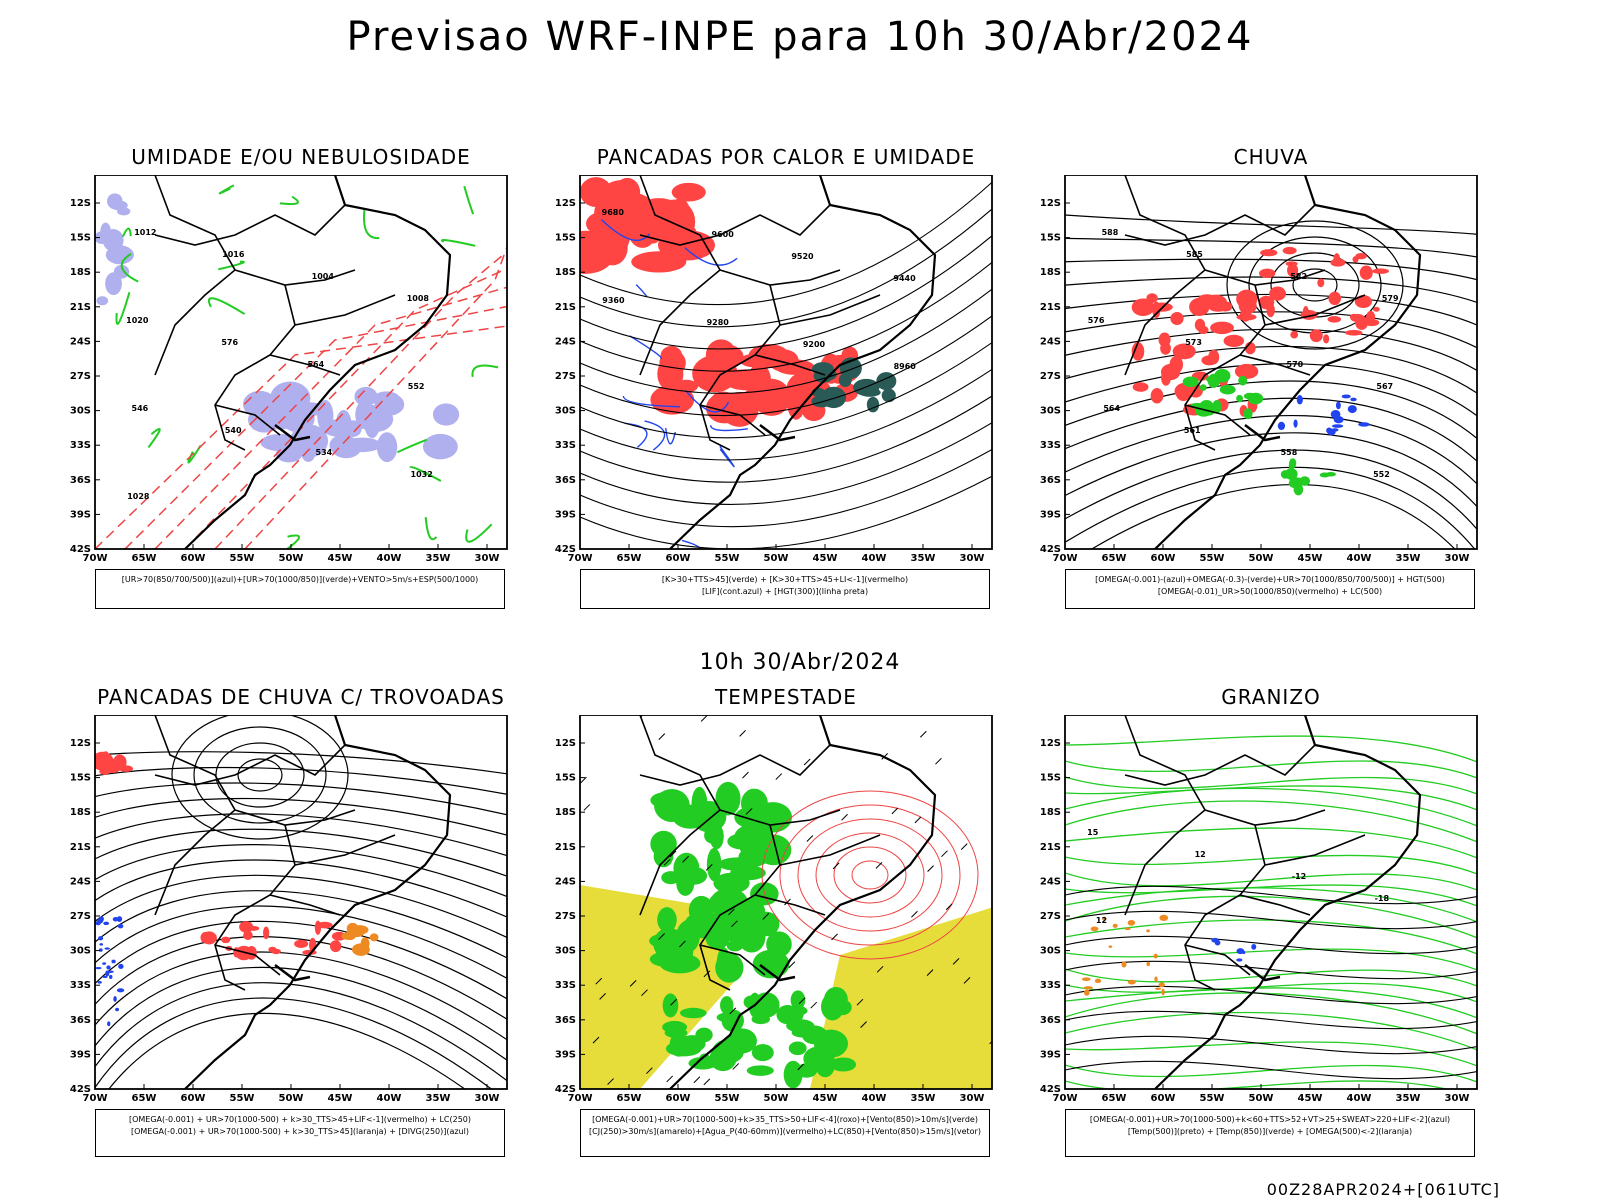 This screenshot has width=1600, height=1200. What do you see at coordinates (904, 278) in the screenshot?
I see `contour-label: 9440` at bounding box center [904, 278].